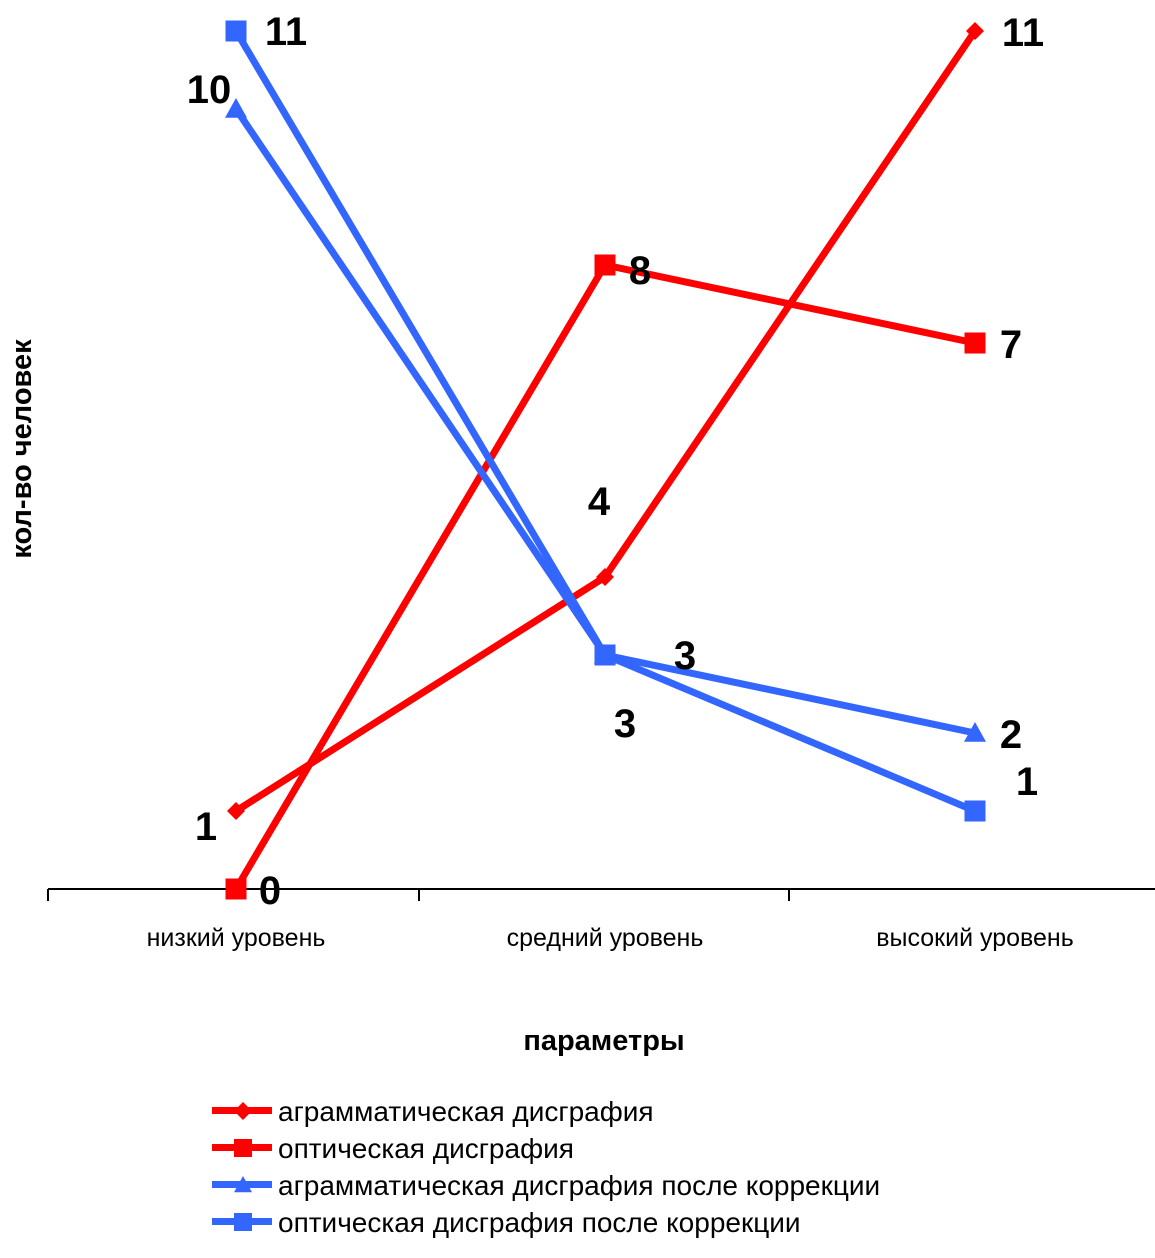  What do you see at coordinates (1011, 345) in the screenshot?
I see `data-label: 7` at bounding box center [1011, 345].